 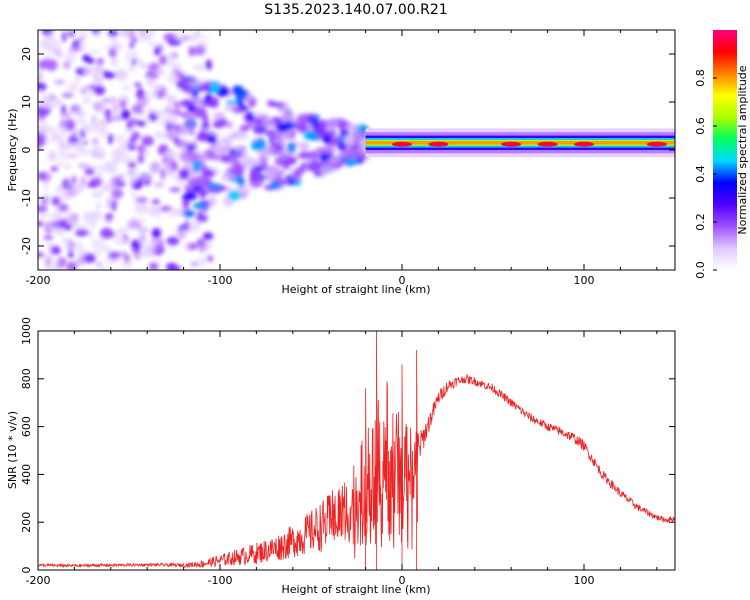 What do you see at coordinates (26, 522) in the screenshot?
I see `y-tick-label: 200` at bounding box center [26, 522].